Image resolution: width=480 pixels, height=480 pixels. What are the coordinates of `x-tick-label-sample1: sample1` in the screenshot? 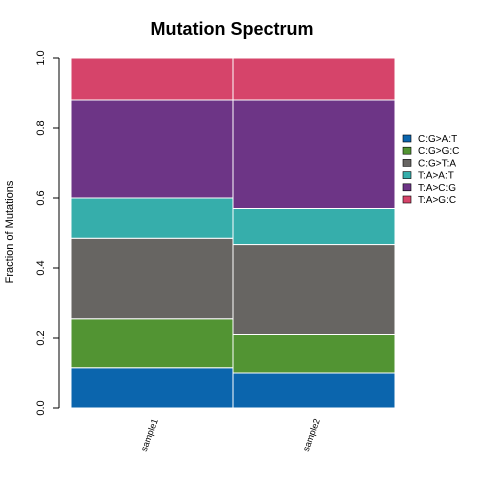 It's located at (149, 434).